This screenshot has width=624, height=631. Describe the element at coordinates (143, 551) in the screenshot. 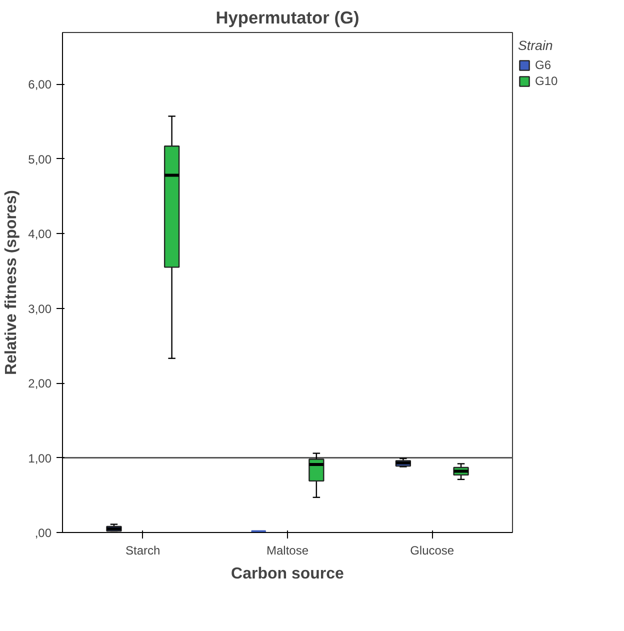

I see `x-tick-label: Starch` at that location.